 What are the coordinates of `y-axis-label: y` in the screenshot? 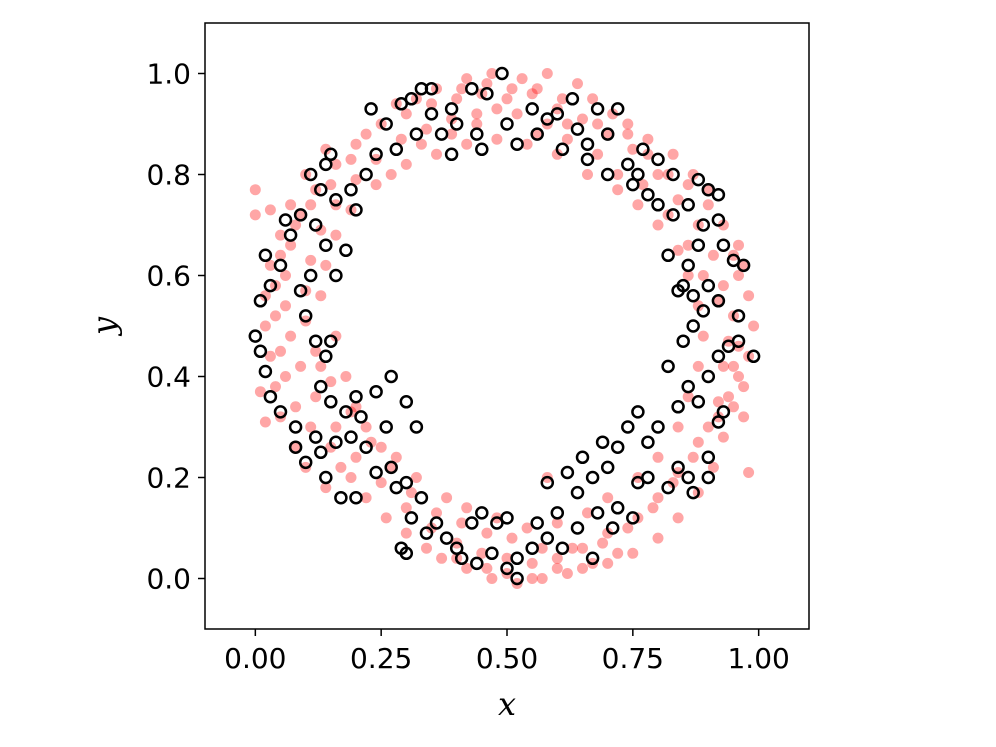 It's located at (104, 326).